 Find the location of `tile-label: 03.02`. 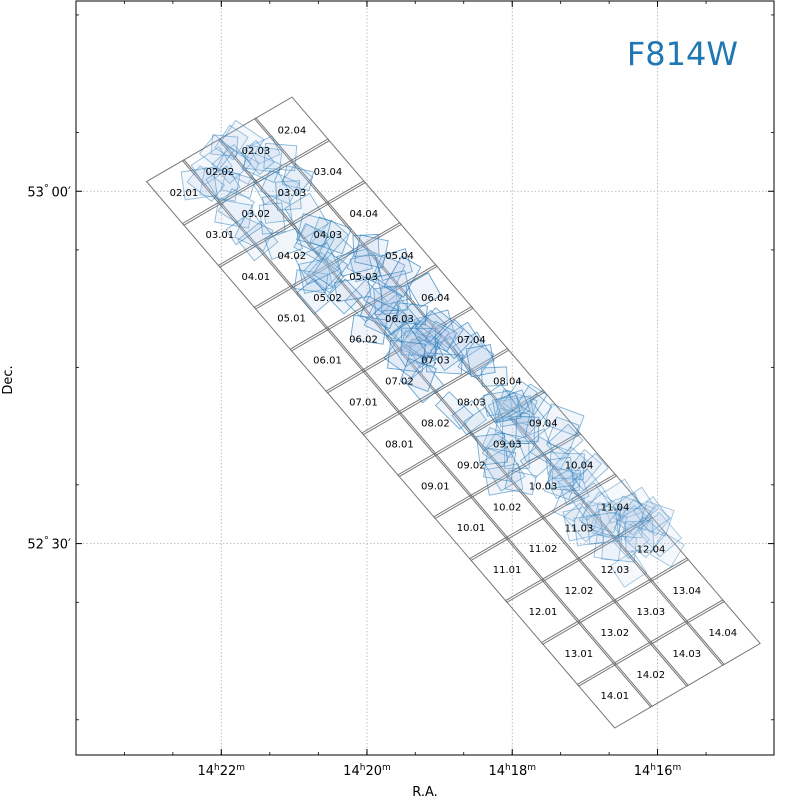

tile-label: 03.02 is located at coordinates (255, 214).